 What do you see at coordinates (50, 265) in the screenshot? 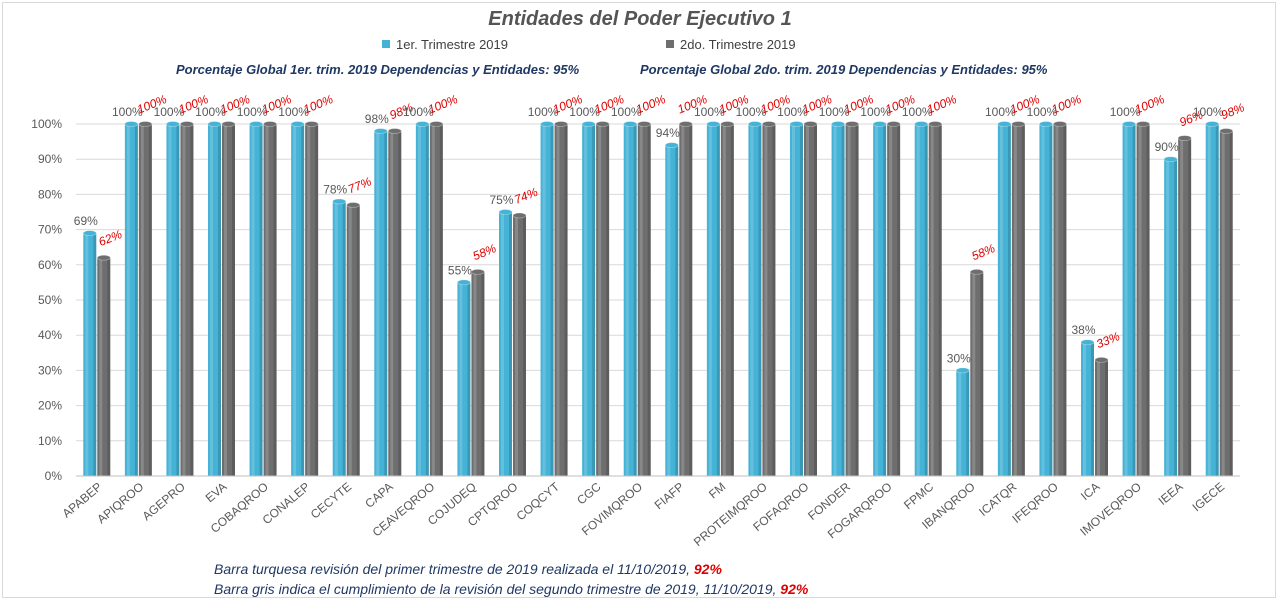
I see `y-tick-label: 60%` at bounding box center [50, 265].